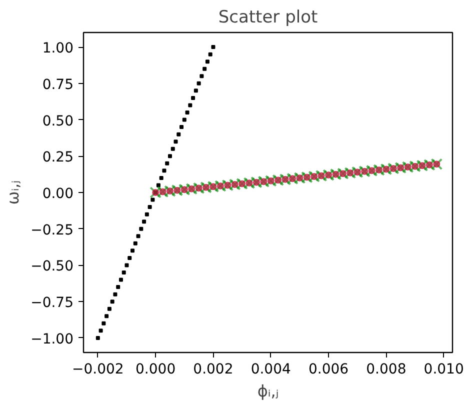  What do you see at coordinates (268, 391) in the screenshot?
I see `x-axis-title: ϕᵢ,ⱼ` at bounding box center [268, 391].